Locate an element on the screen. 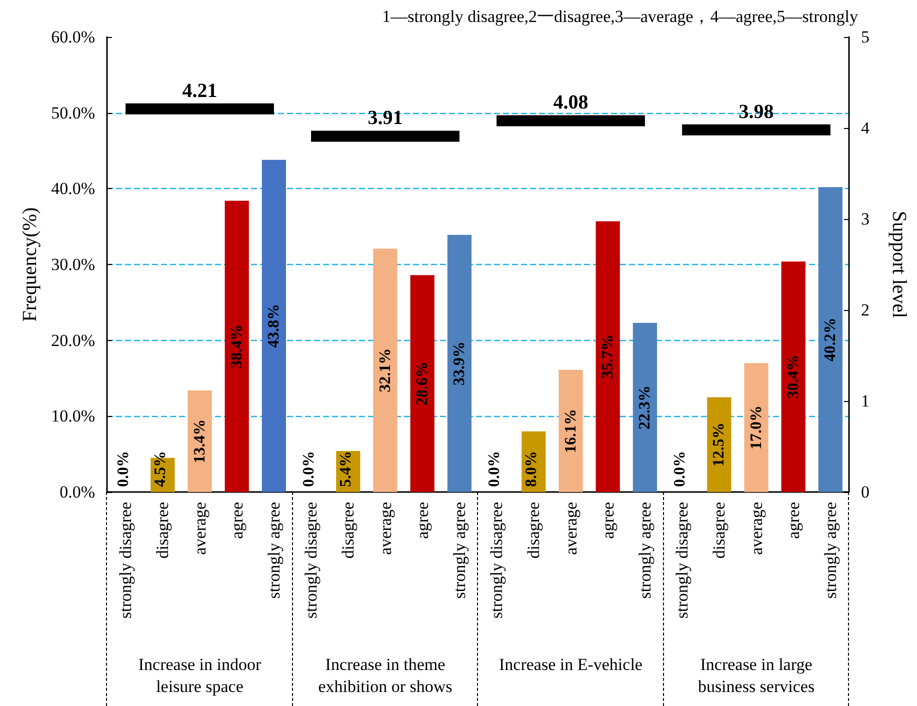 The width and height of the screenshot is (917, 706). data-label: 4.21 is located at coordinates (200, 91).